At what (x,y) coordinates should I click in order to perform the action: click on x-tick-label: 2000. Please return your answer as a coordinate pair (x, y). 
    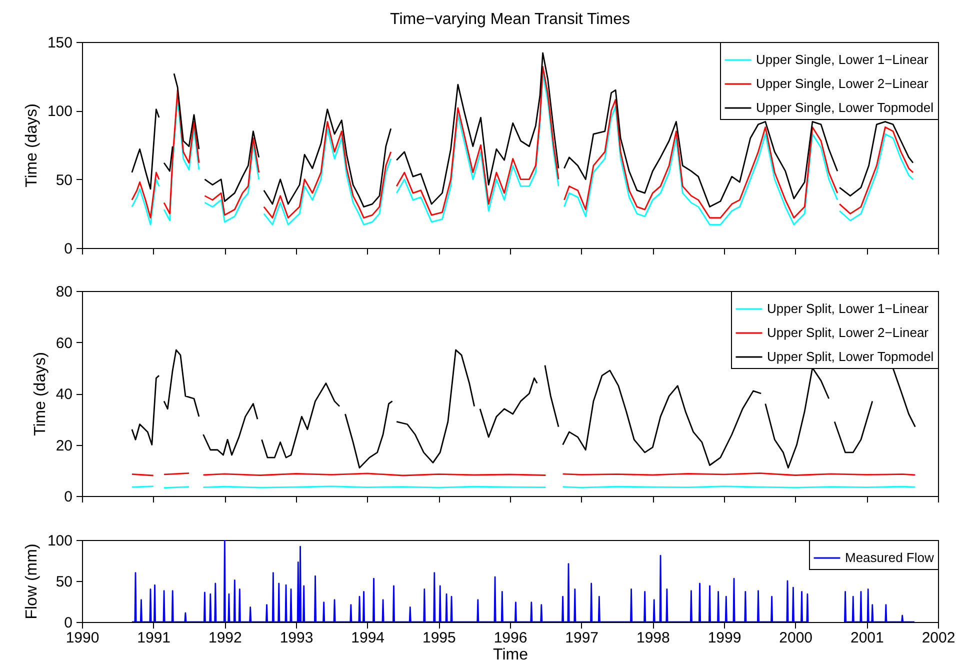
    Looking at the image, I should click on (796, 638).